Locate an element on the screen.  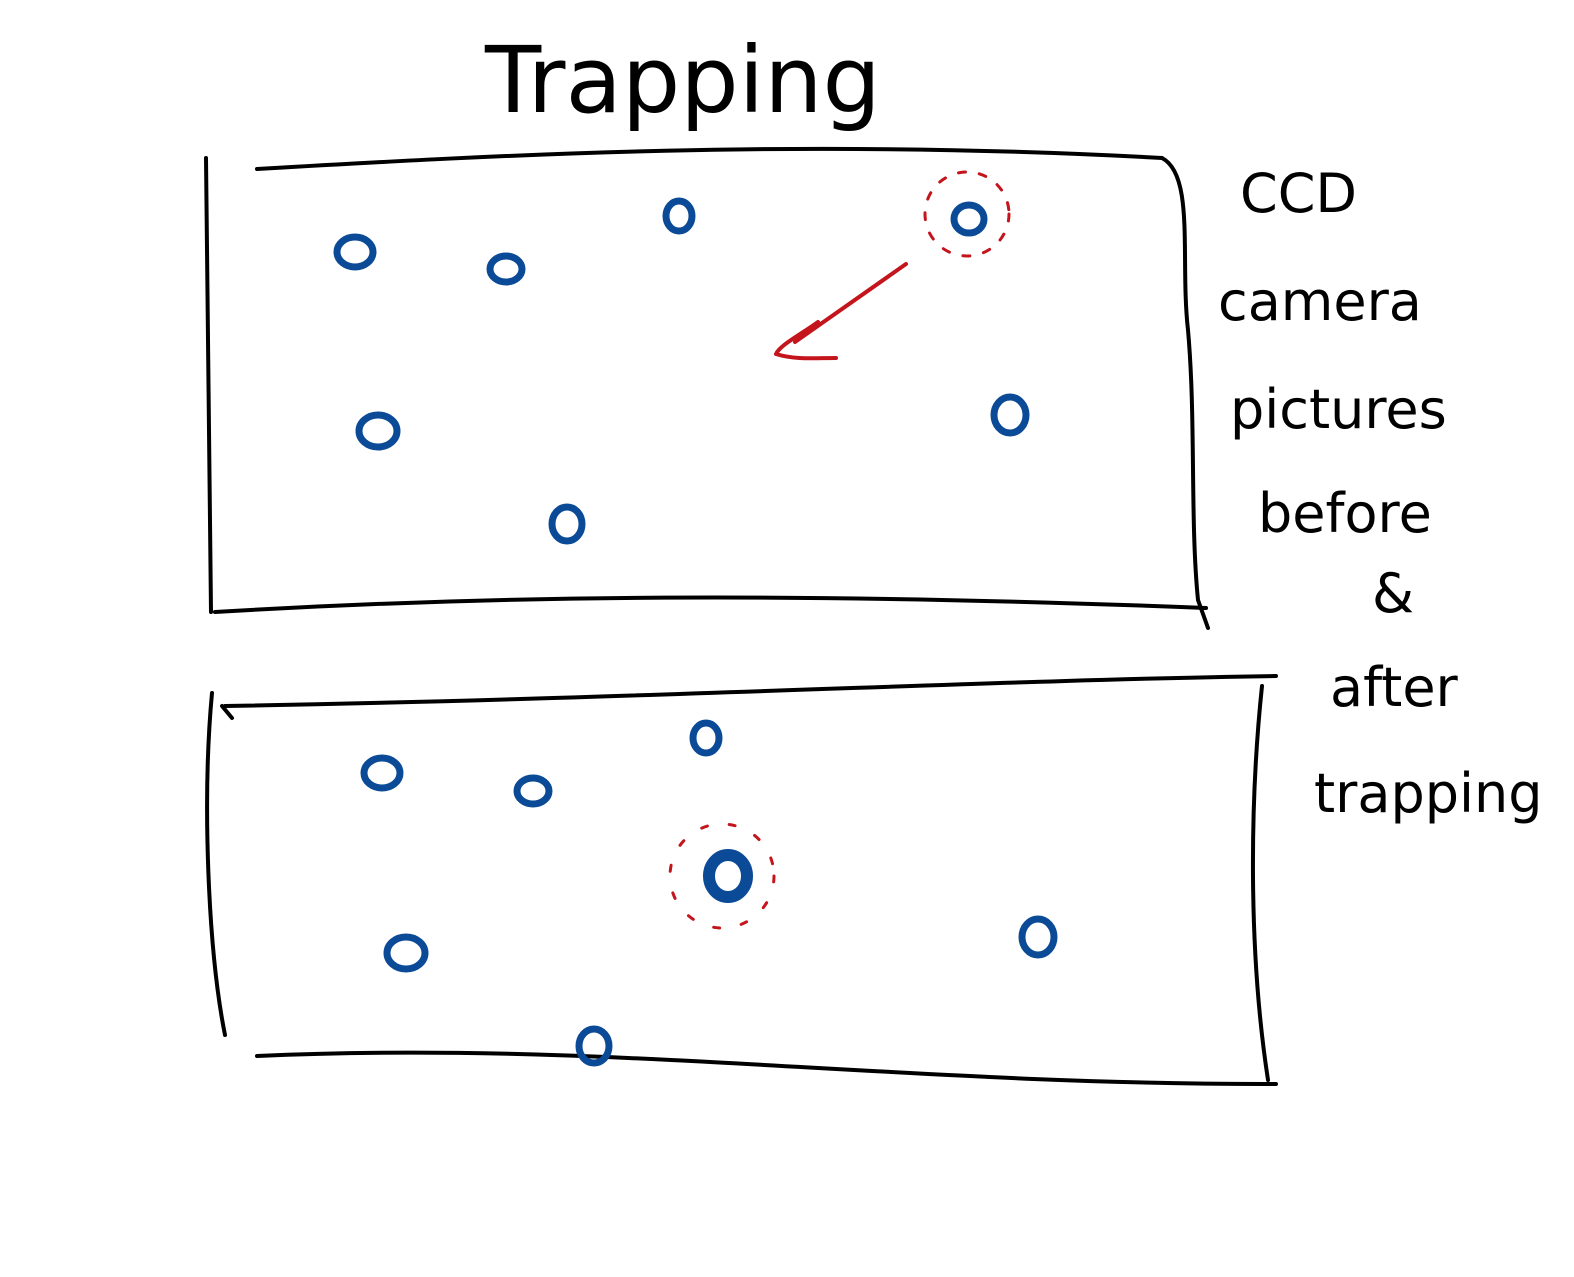
side-note-line: camera is located at coordinates (1320, 301).